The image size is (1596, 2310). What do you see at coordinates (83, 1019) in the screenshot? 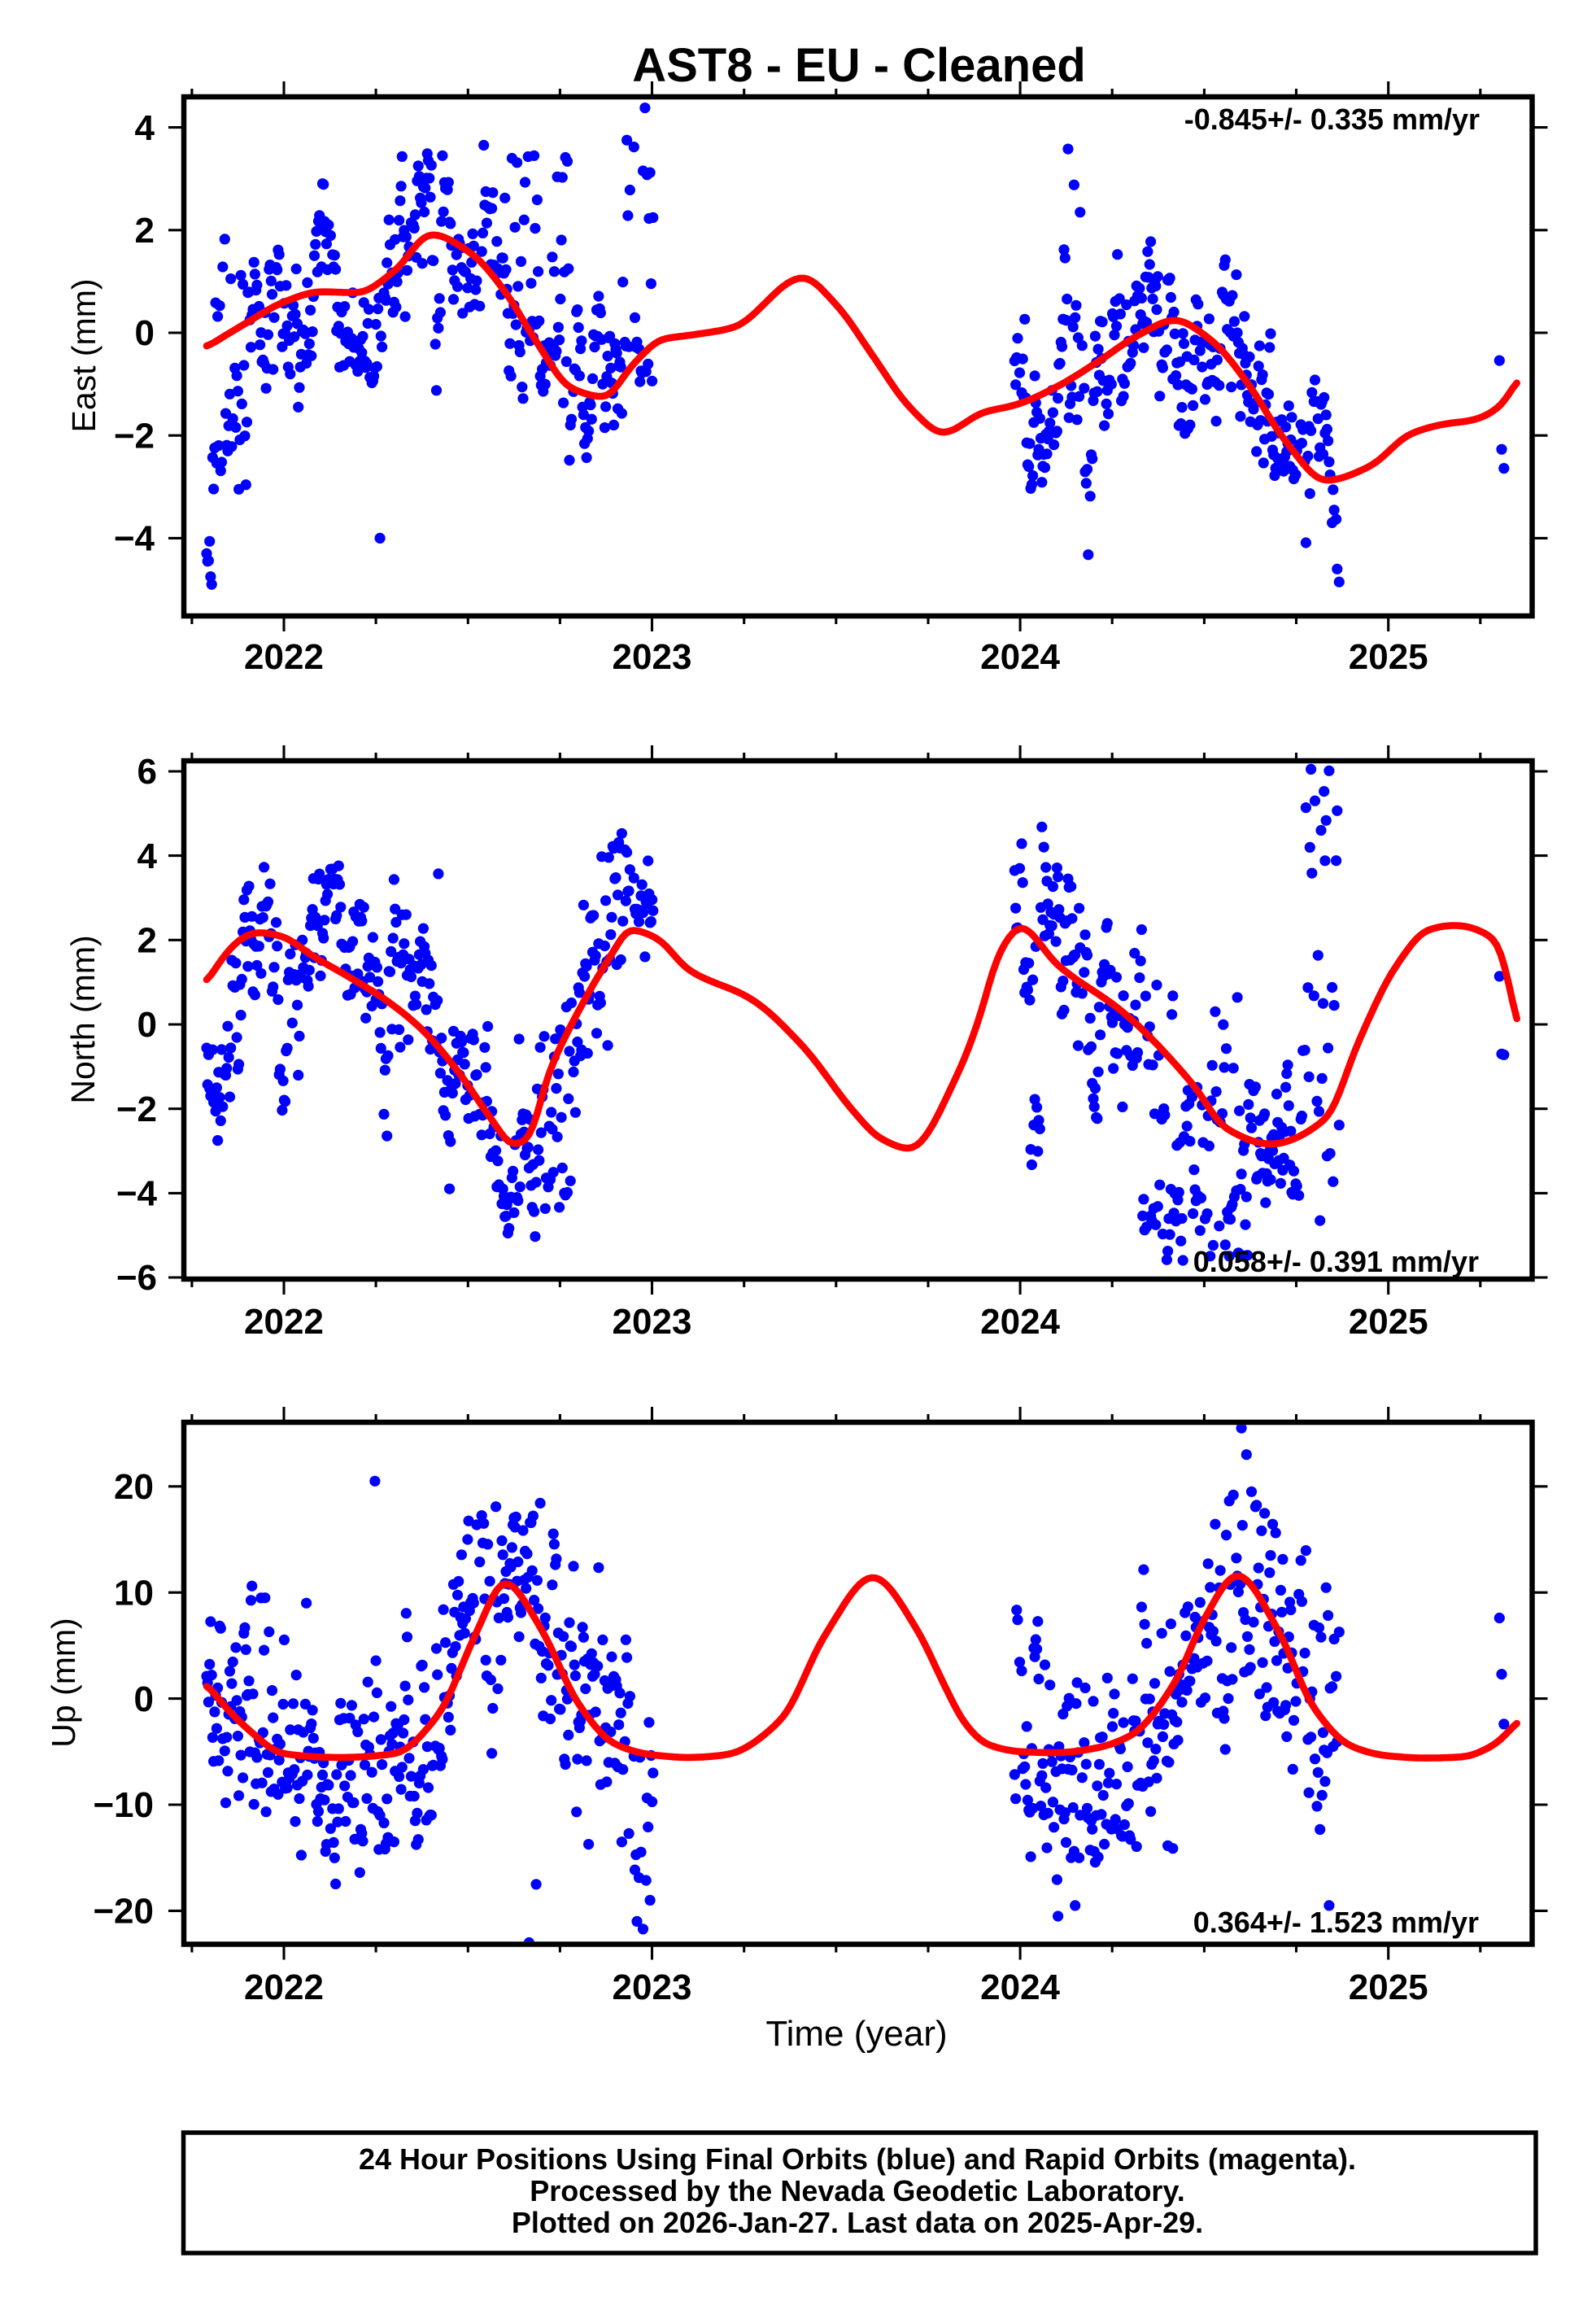
I see `svg-text: North (mm)` at bounding box center [83, 1019].